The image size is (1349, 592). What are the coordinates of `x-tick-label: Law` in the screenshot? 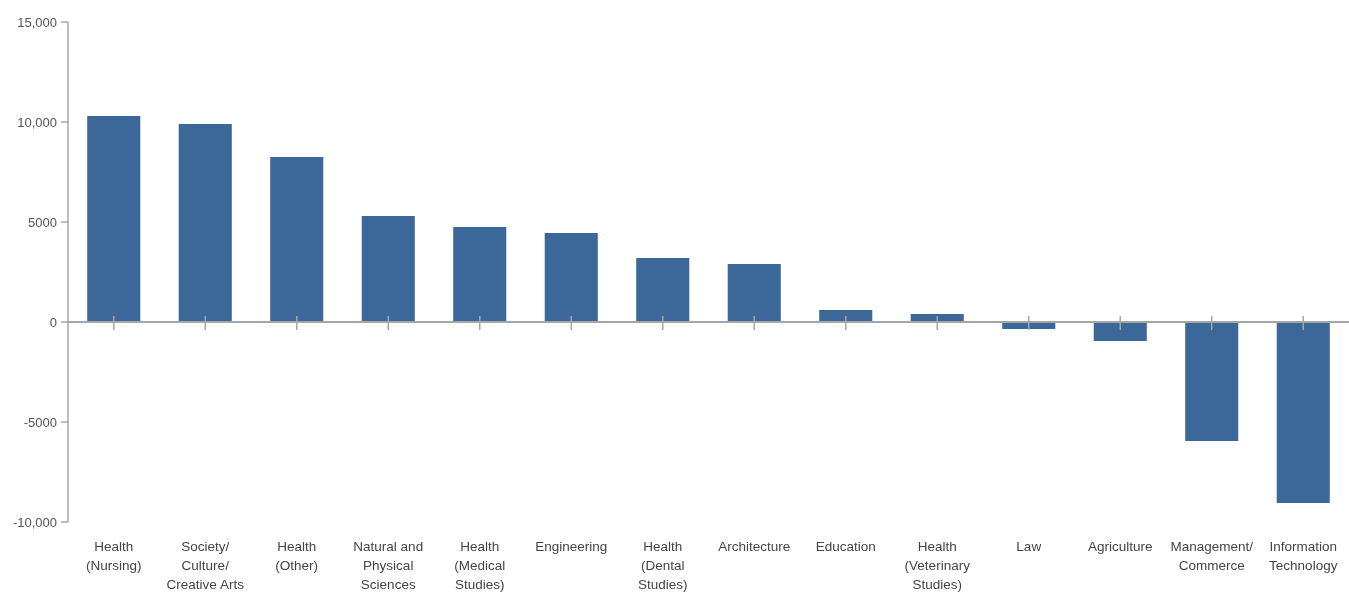 It's located at (1029, 546).